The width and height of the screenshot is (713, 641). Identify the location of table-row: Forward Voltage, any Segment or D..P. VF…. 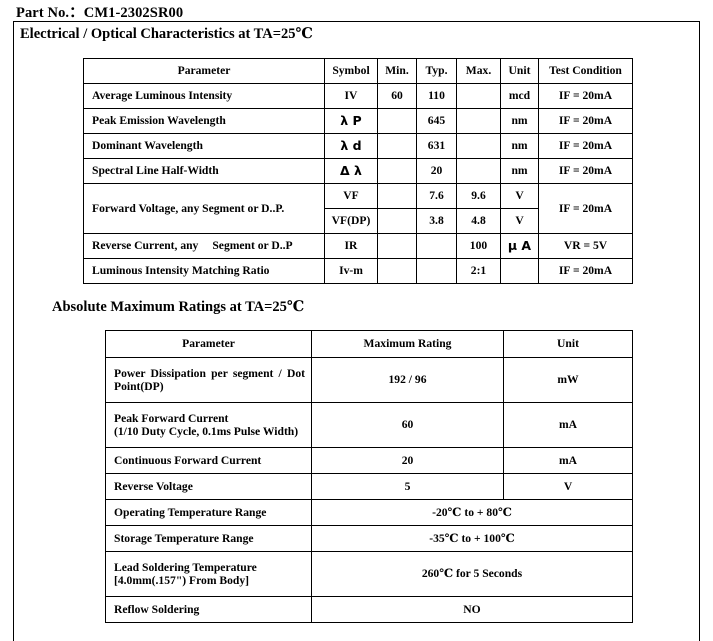
(358, 208).